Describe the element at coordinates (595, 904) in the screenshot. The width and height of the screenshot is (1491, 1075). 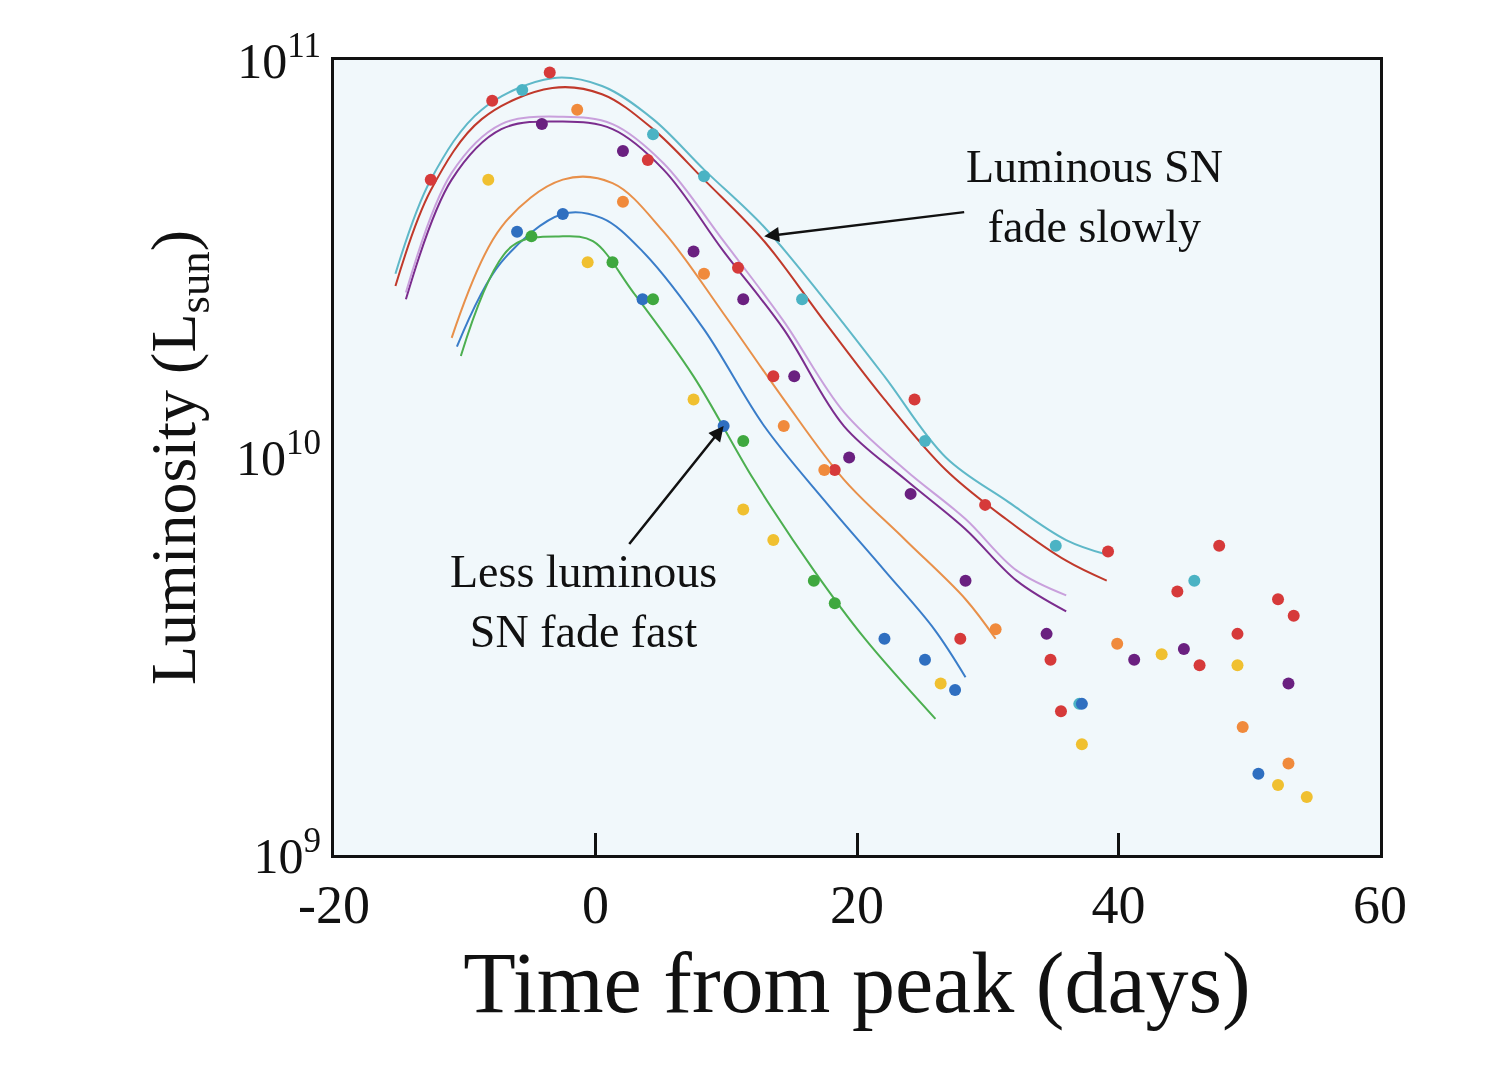
I see `x-tick-label: 0` at that location.